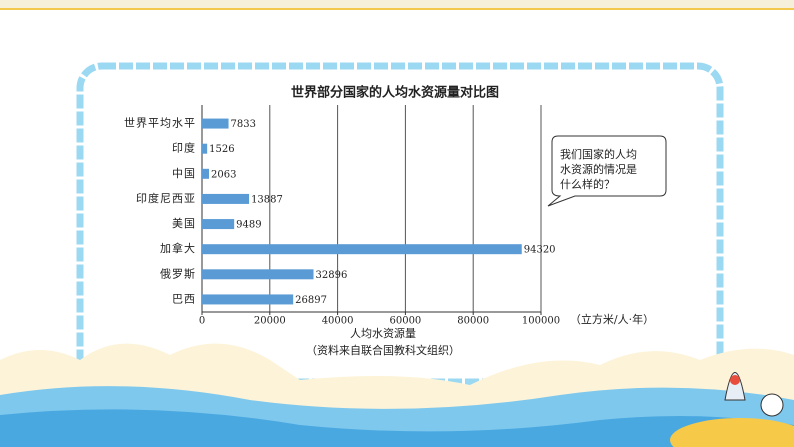 This screenshot has height=447, width=794. What do you see at coordinates (598, 169) in the screenshot?
I see `bubble-text: 水资源的情况是` at bounding box center [598, 169].